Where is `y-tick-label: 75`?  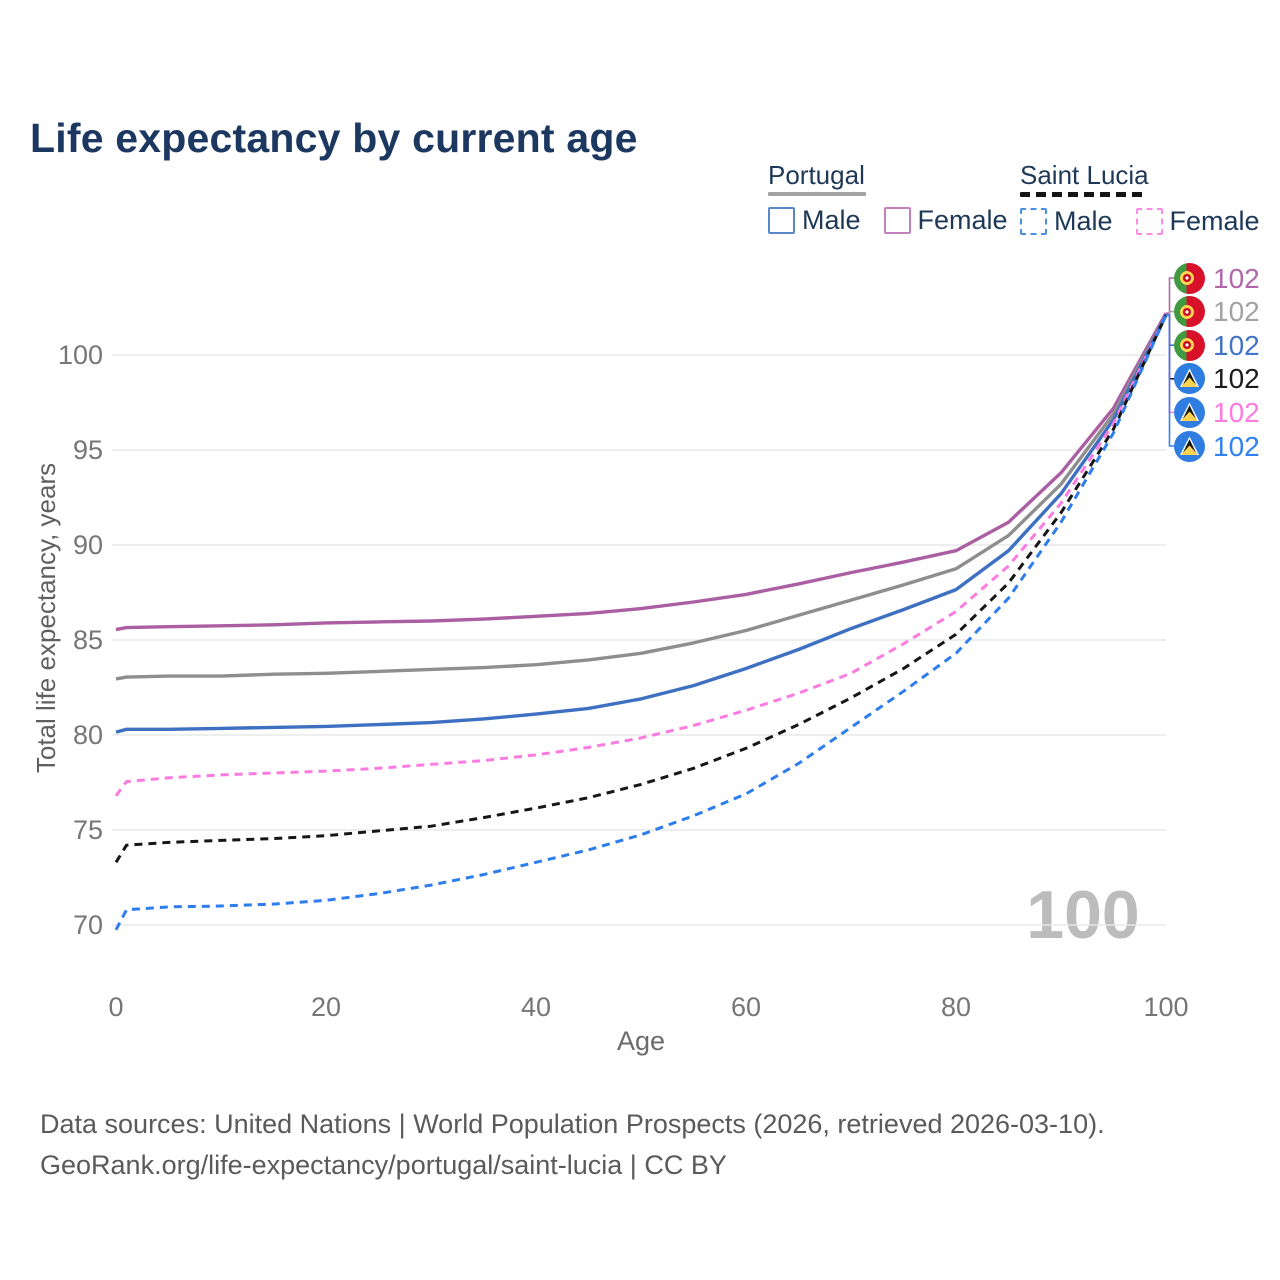
y-tick-label: 75 is located at coordinates (88, 830).